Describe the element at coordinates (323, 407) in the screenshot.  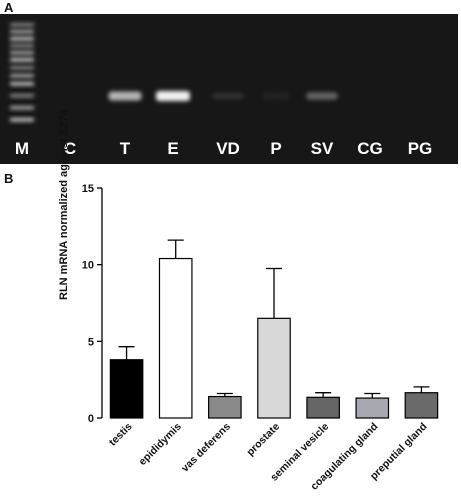
I see `bar-seminal-vesicle` at that location.